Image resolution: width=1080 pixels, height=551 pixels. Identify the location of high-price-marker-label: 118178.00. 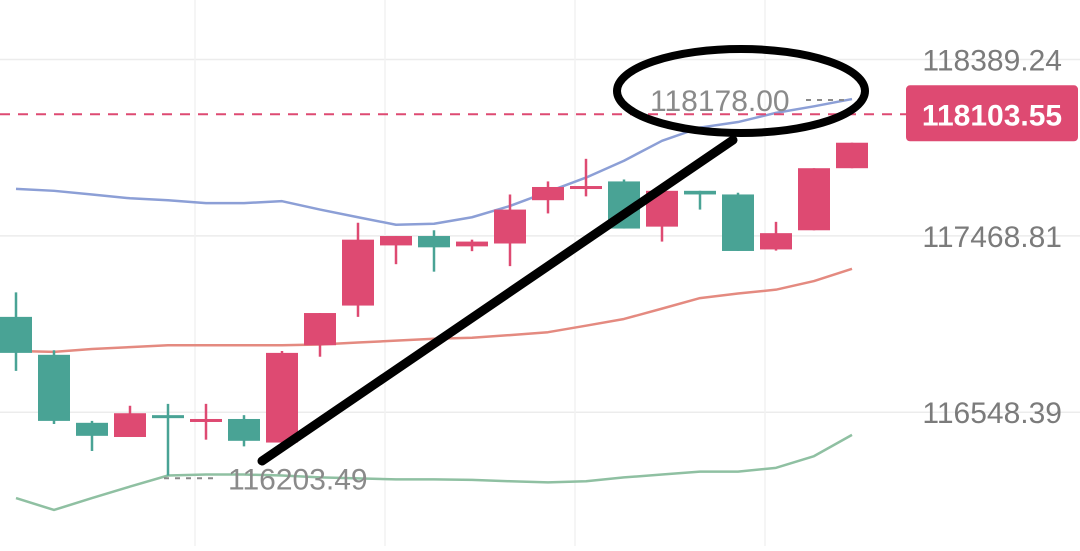
(720, 101).